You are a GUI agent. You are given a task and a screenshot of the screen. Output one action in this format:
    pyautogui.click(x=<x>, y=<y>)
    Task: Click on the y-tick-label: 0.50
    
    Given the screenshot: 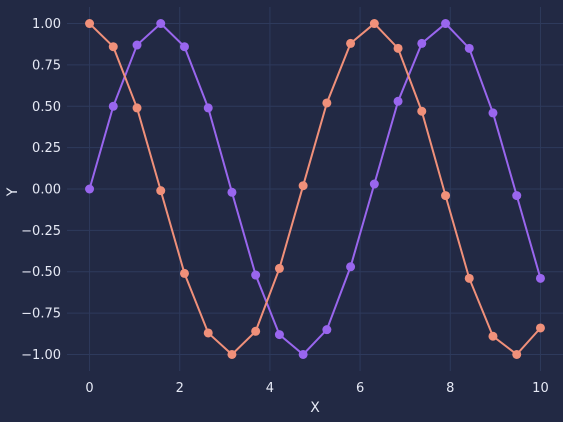 What is the action you would take?
    pyautogui.click(x=46, y=107)
    